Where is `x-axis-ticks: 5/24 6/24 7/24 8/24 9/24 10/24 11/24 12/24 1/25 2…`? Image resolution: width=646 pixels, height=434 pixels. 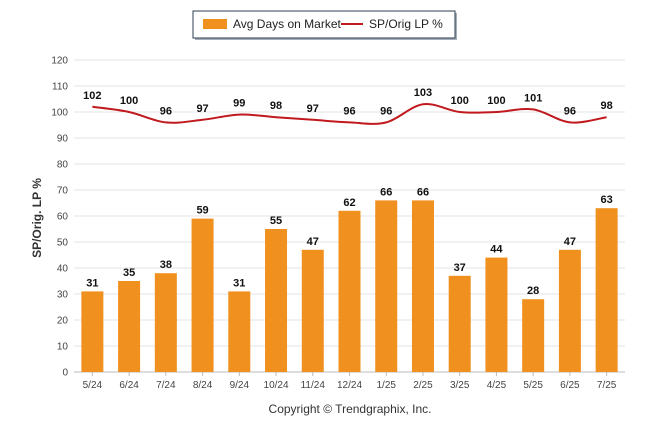
x-axis-ticks: 5/24 6/24 7/24 8/24 9/24 10/24 11/24 12/24 1/25 2… is located at coordinates (350, 381).